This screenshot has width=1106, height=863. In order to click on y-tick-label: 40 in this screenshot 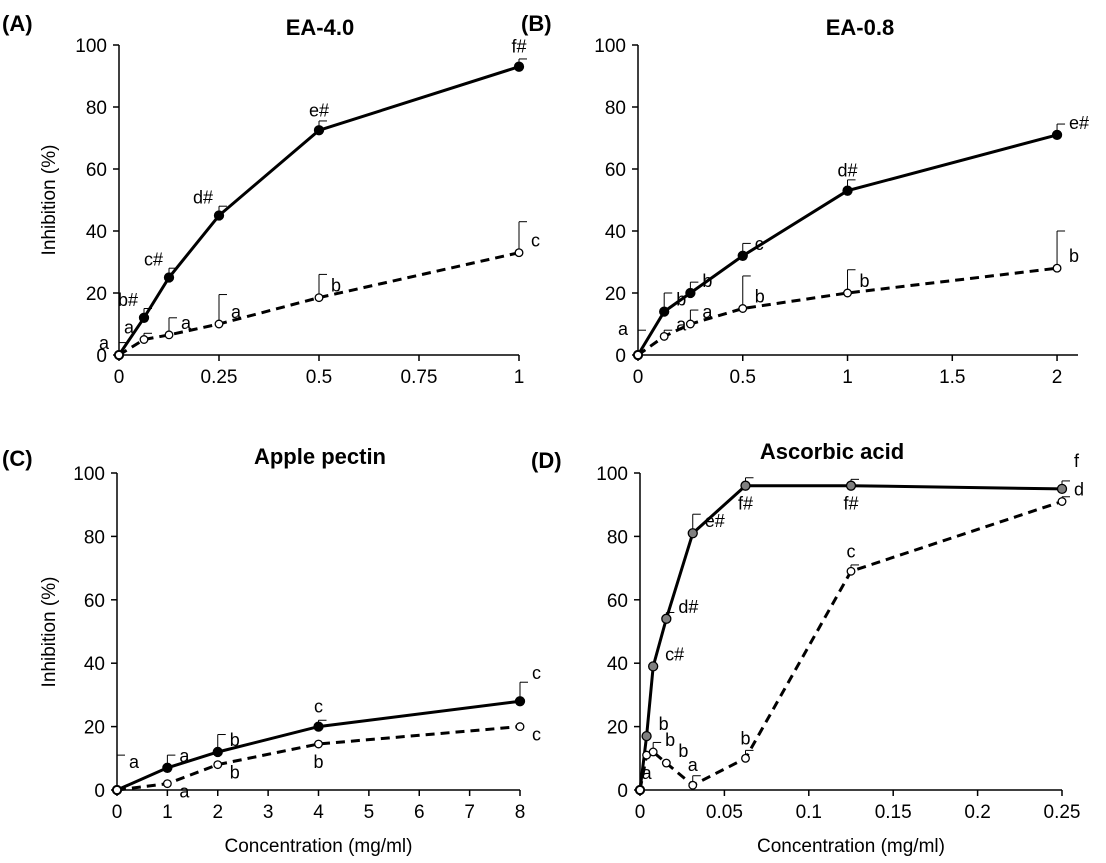, I will do `click(617, 664)`.